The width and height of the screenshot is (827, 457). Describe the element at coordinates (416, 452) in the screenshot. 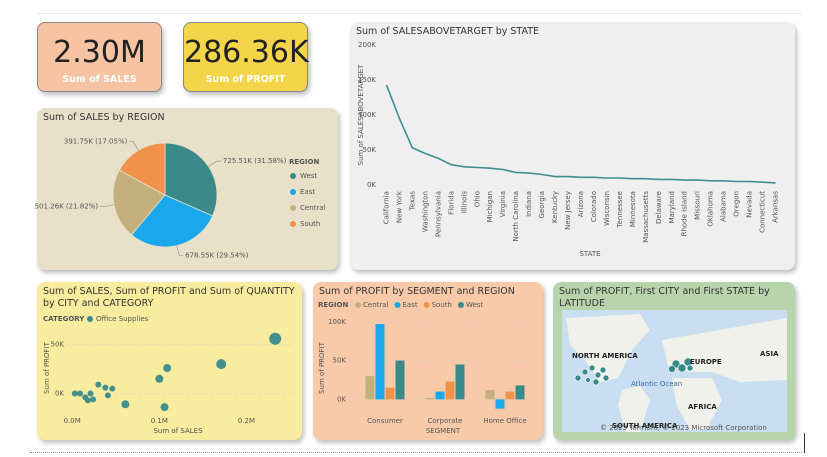

I see `bottom-rule` at that location.